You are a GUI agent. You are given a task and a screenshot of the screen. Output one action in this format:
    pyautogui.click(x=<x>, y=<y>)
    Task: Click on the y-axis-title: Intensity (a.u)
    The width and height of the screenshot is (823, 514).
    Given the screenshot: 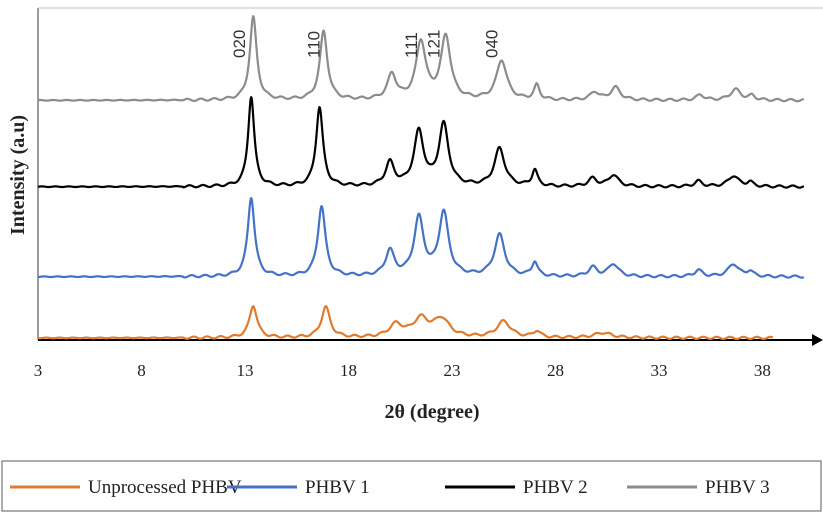 What is the action you would take?
    pyautogui.click(x=18, y=175)
    